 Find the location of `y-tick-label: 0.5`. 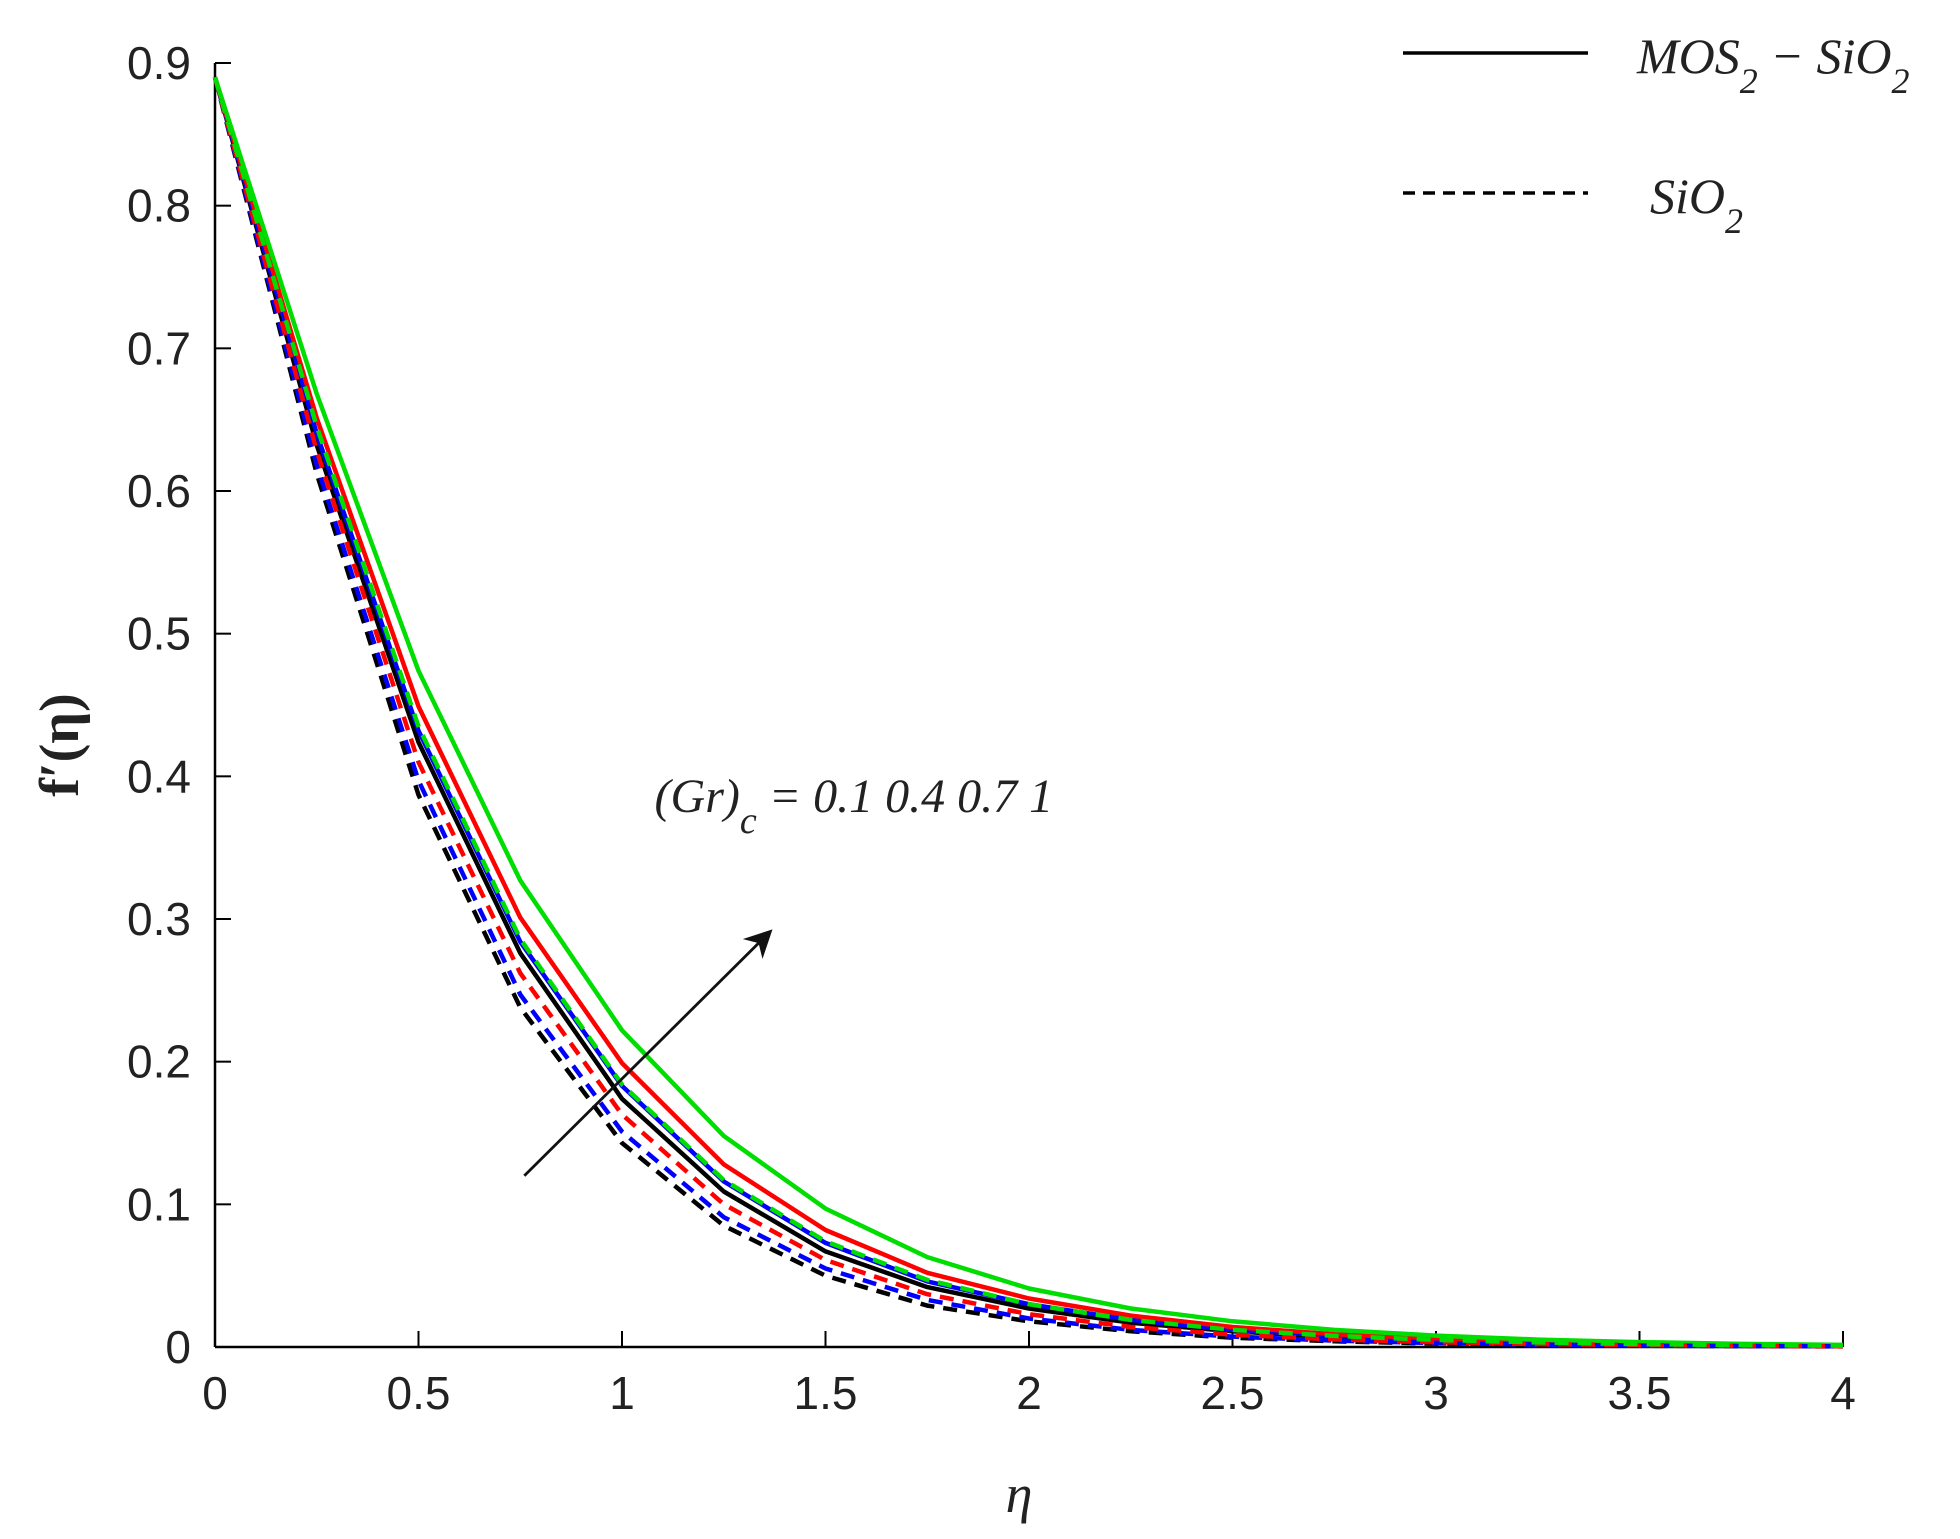

y-tick-label: 0.5 is located at coordinates (159, 634).